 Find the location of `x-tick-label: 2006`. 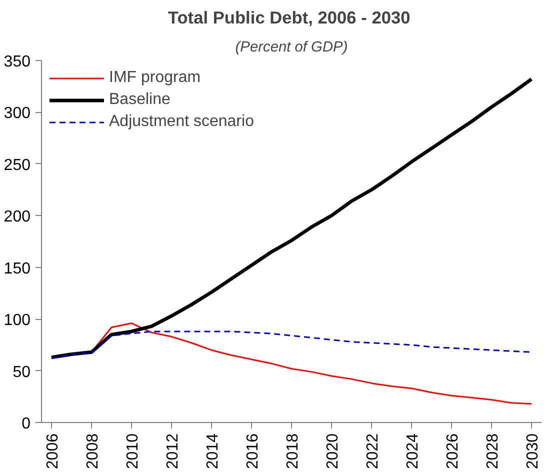

x-tick-label: 2006 is located at coordinates (53, 451).